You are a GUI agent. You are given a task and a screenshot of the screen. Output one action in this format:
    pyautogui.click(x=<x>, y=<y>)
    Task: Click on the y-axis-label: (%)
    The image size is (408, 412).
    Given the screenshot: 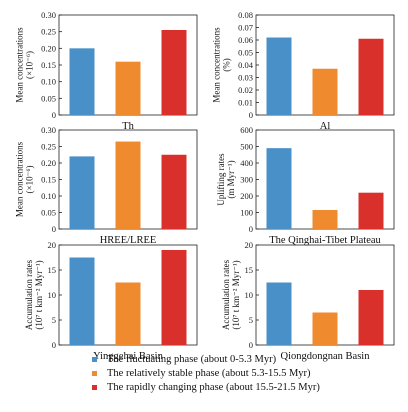 What is the action you would take?
    pyautogui.click(x=227, y=65)
    